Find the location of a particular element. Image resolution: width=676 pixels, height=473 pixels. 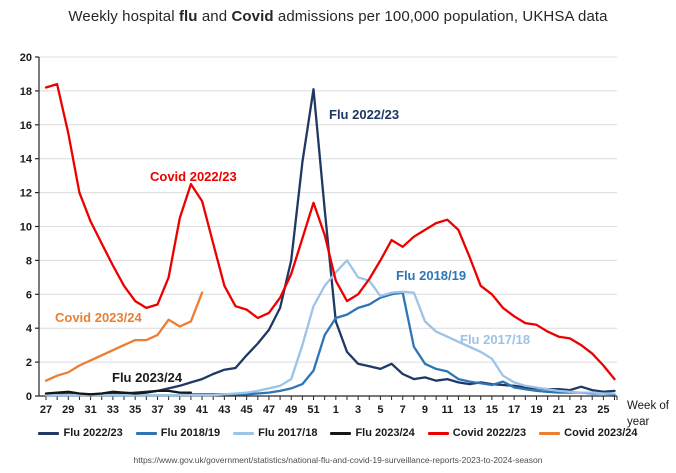

legend-label: Covid 2022/23 is located at coordinates (489, 433).